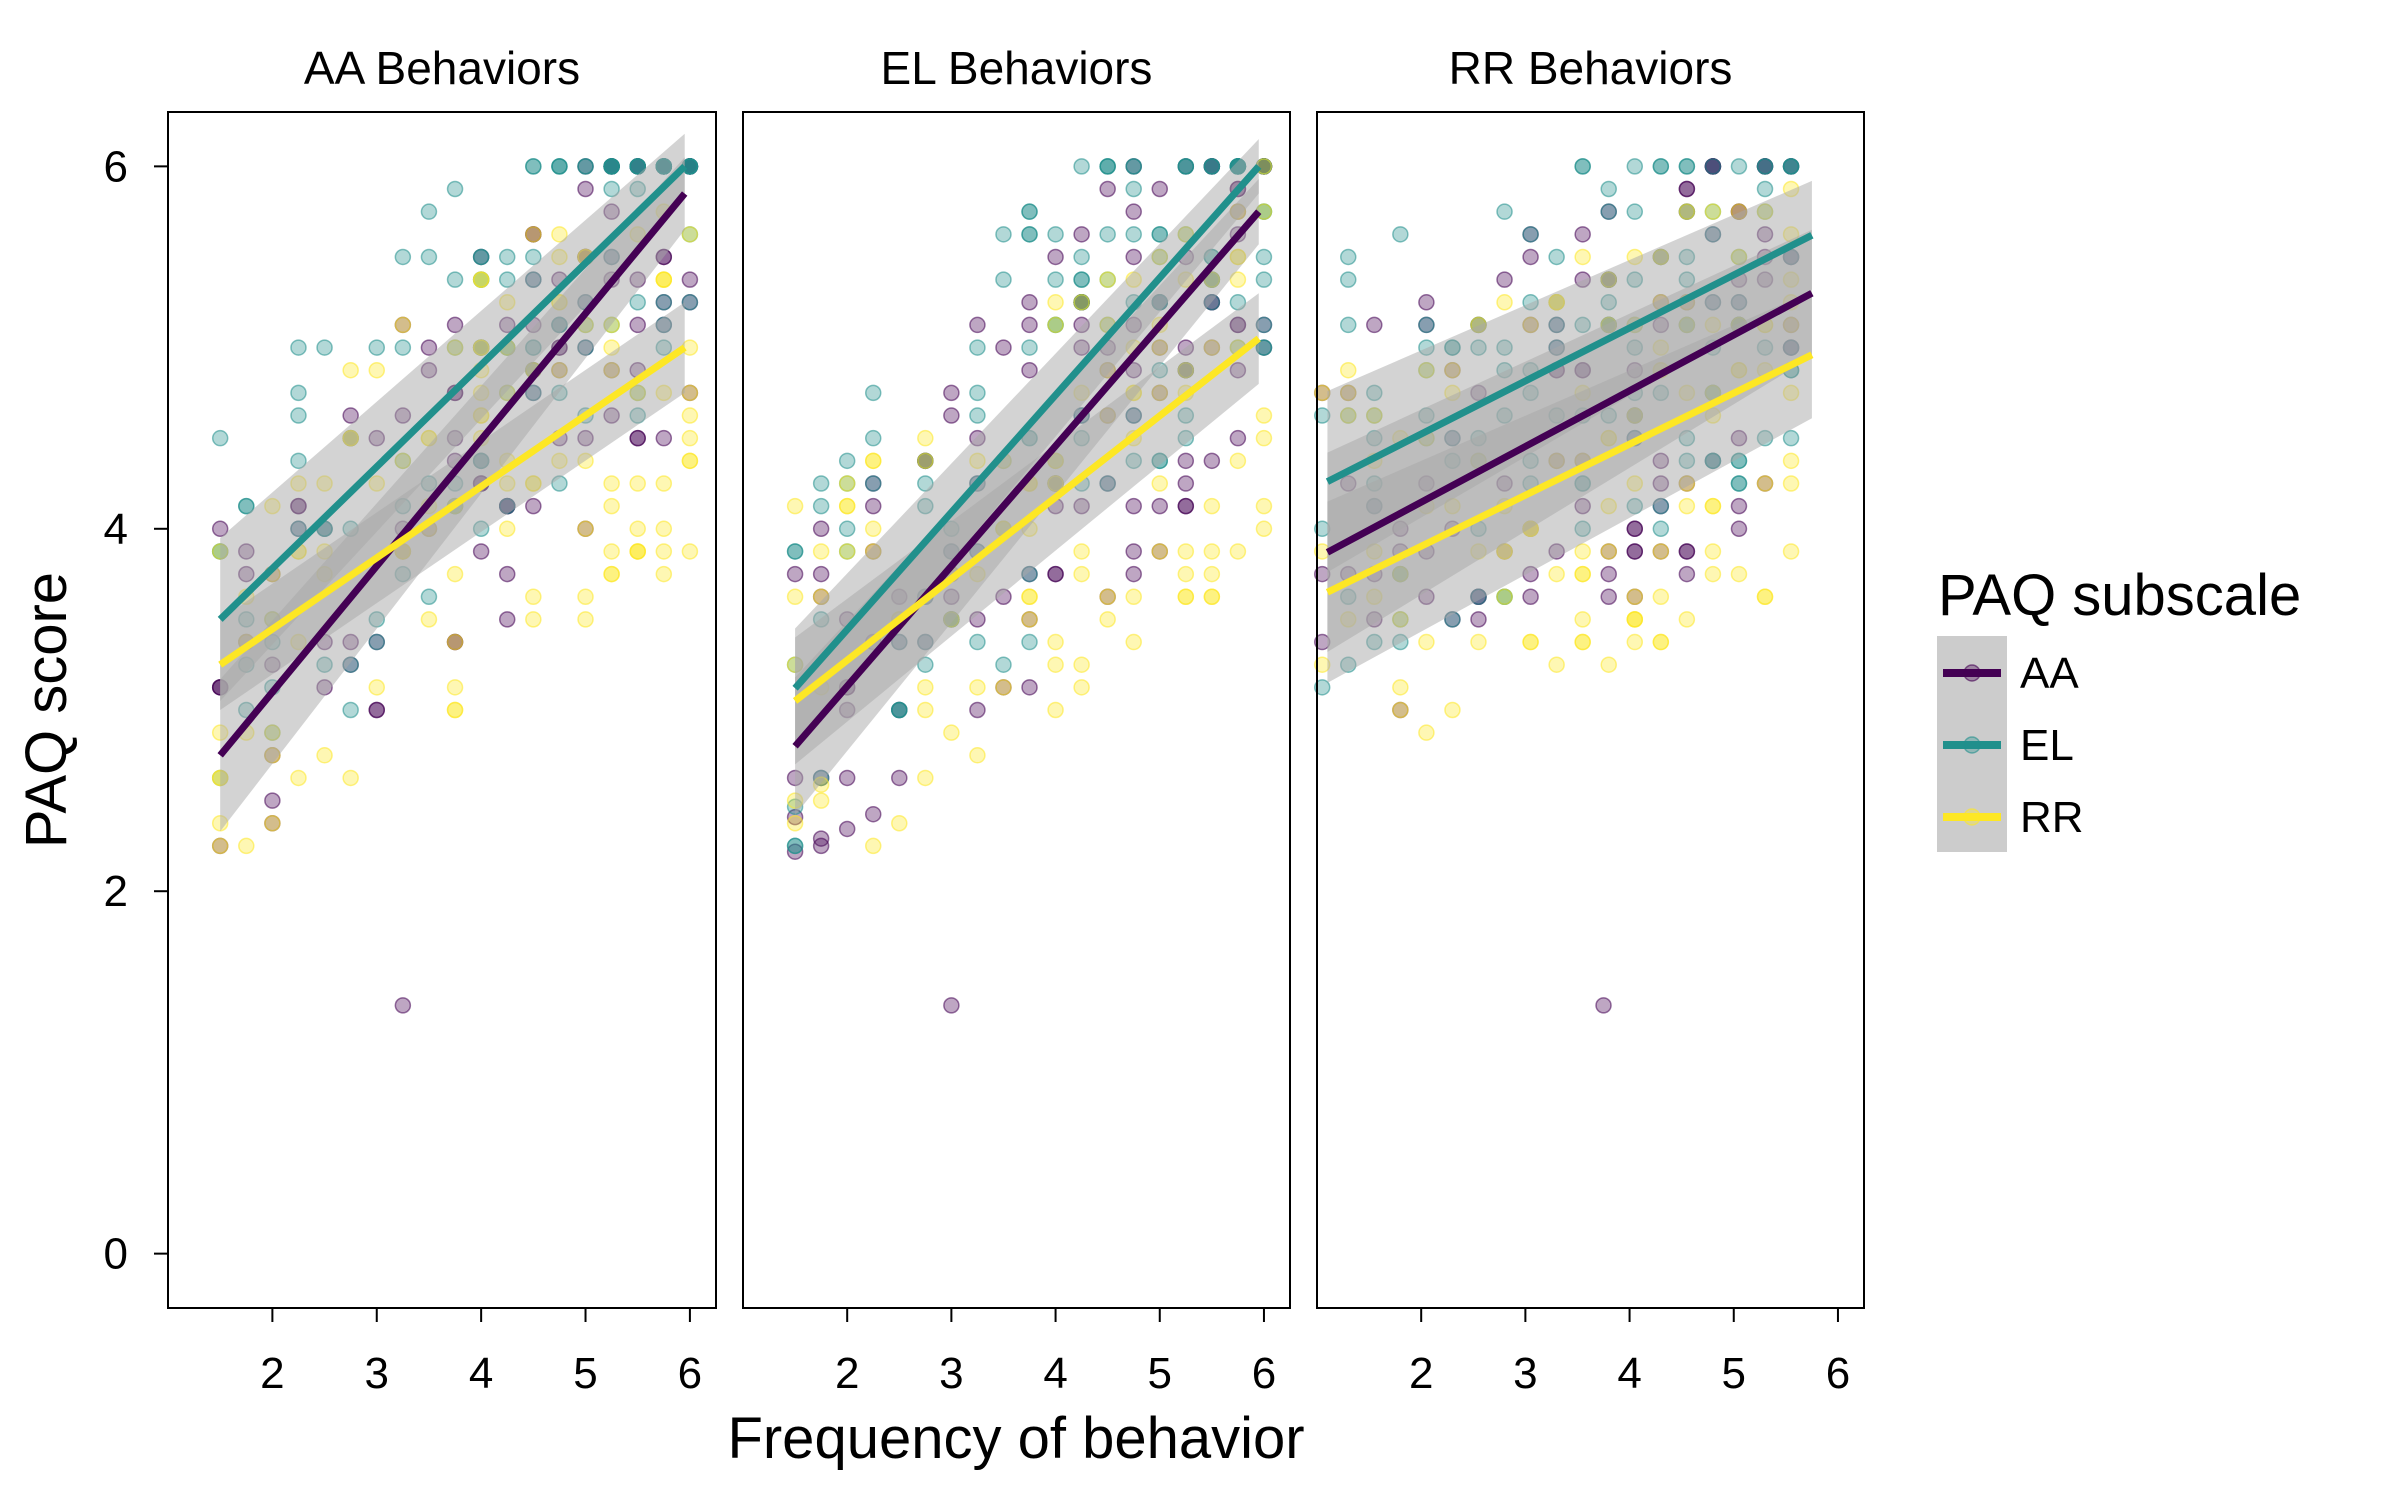  What do you see at coordinates (2049, 673) in the screenshot?
I see `legend-entry-label: AA` at bounding box center [2049, 673].